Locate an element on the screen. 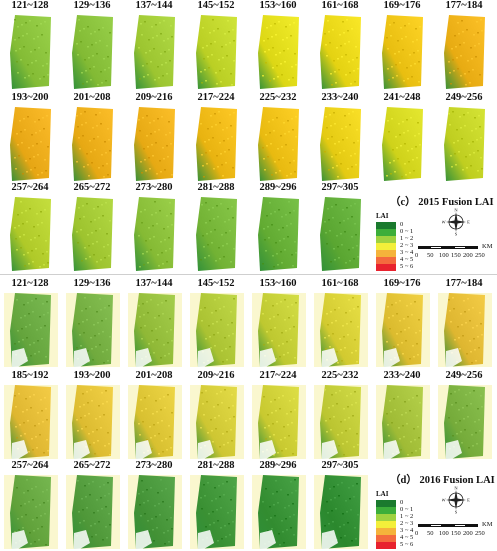  scale-unit: KM is located at coordinates (487, 524).